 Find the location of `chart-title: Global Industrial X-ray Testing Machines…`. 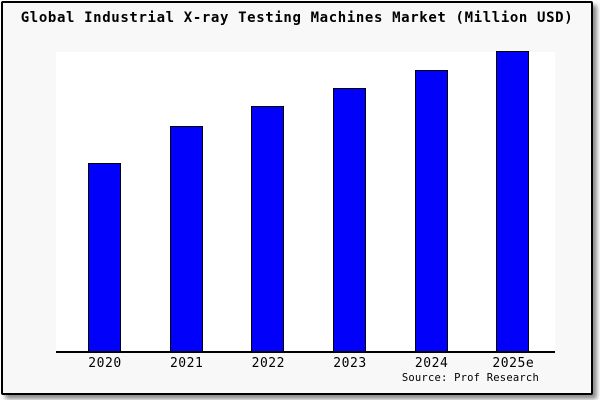

chart-title: Global Industrial X-ray Testing Machines… is located at coordinates (297, 18).